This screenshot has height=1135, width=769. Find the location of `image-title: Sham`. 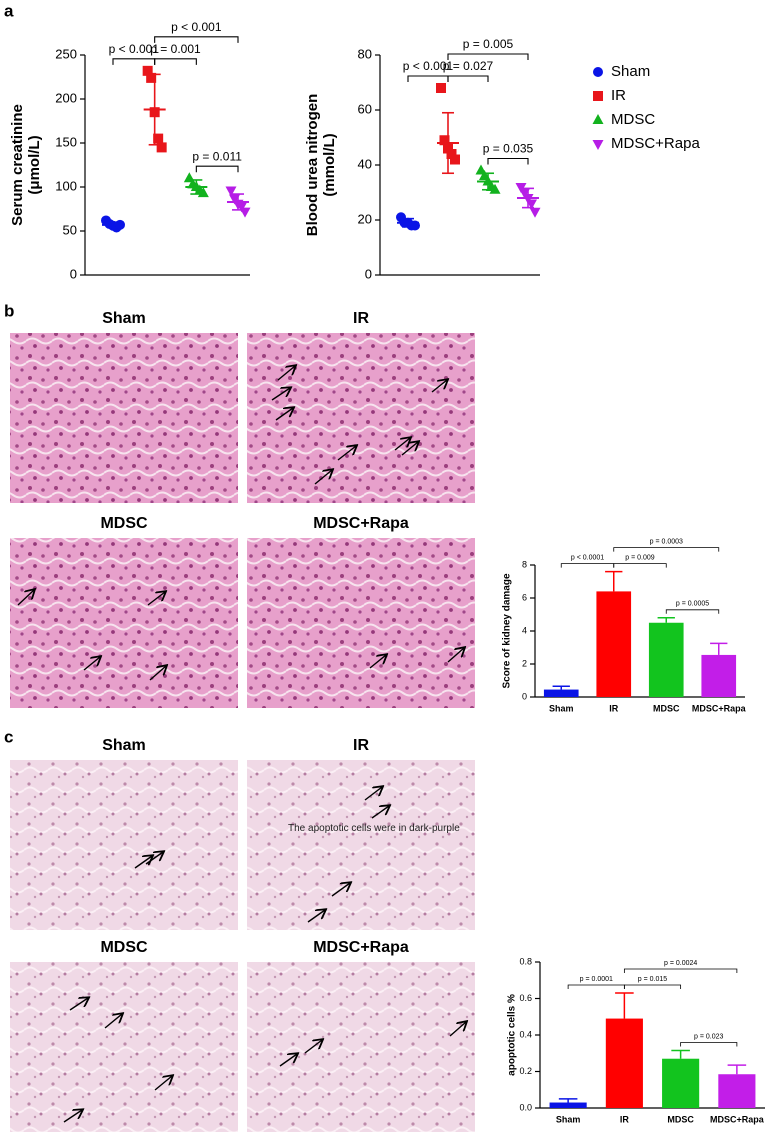

image-title: Sham is located at coordinates (124, 745).